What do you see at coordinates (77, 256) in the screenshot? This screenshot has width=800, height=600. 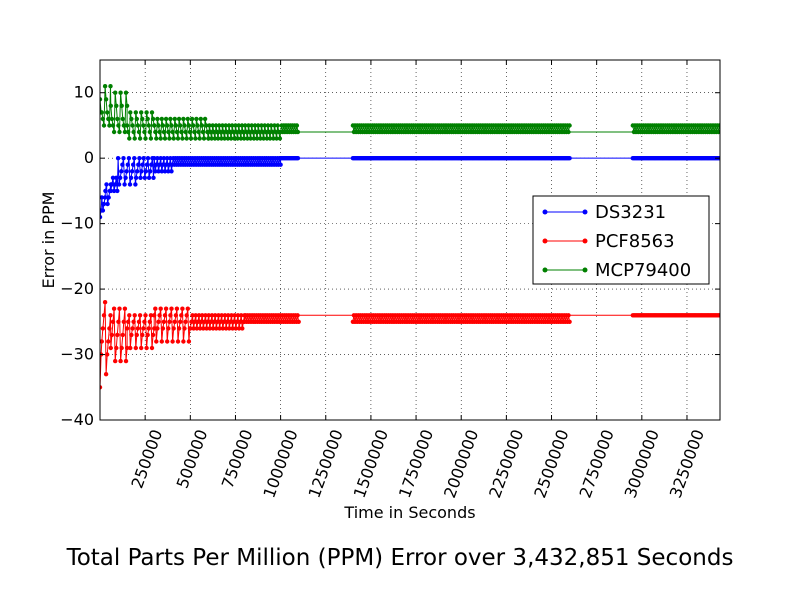 I see `y-tick-labels: 10 0 −10 −20 −30 −40` at bounding box center [77, 256].